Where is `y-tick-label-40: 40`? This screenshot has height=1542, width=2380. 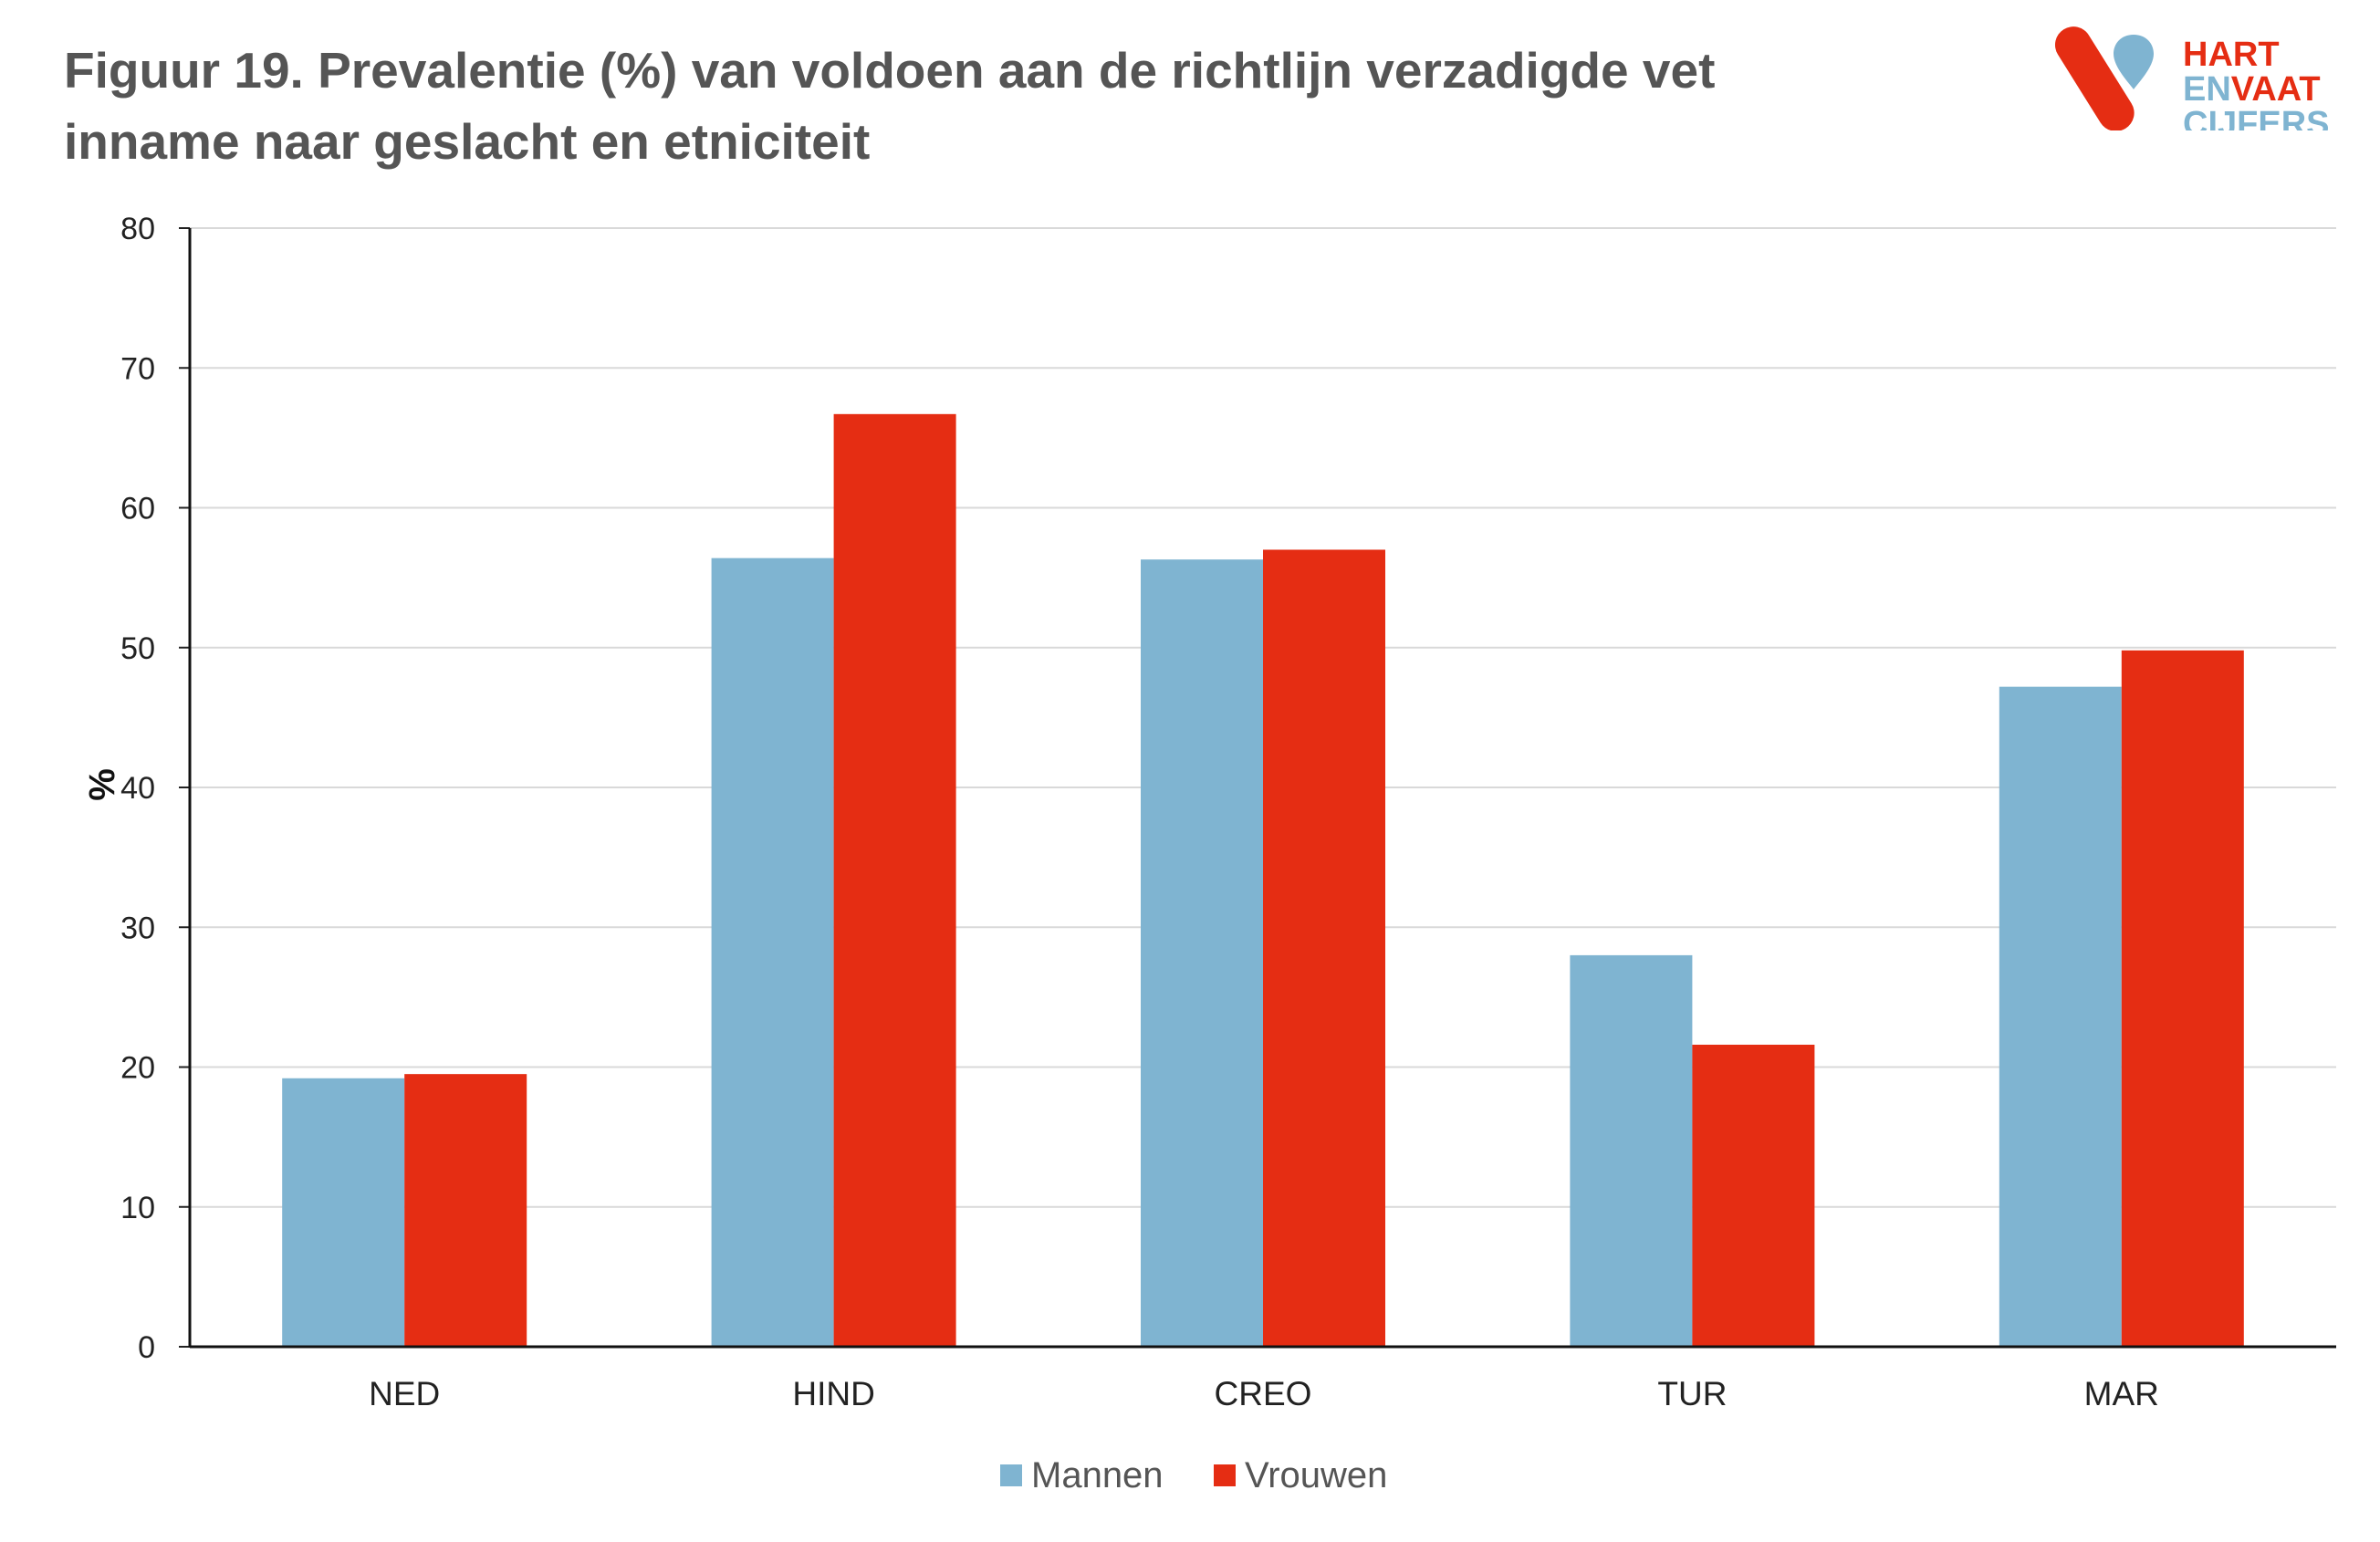
y-tick-label-40: 40 is located at coordinates (138, 789).